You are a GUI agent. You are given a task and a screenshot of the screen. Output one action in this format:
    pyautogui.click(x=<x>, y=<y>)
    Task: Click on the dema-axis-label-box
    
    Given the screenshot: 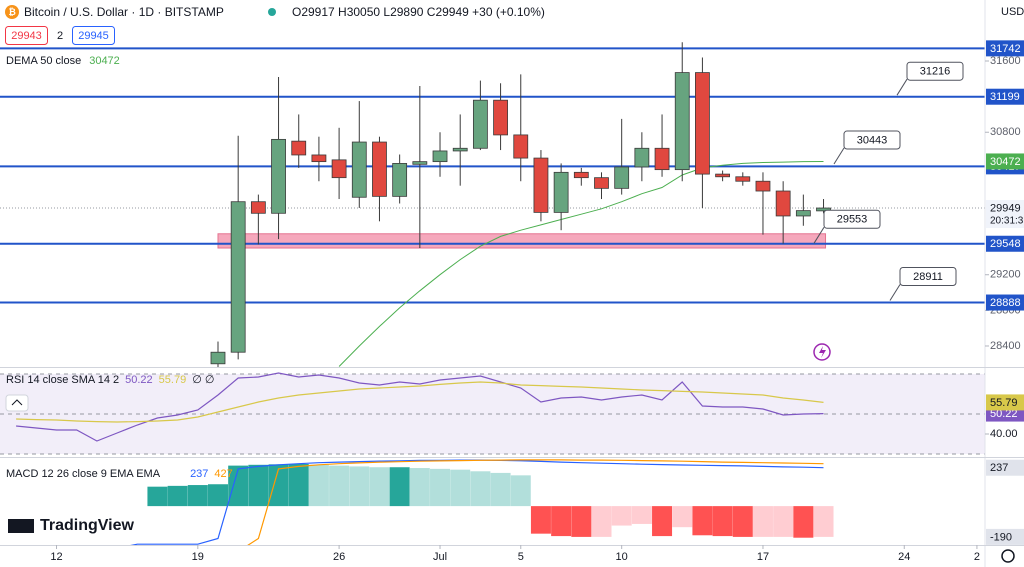 What is the action you would take?
    pyautogui.click(x=1005, y=161)
    